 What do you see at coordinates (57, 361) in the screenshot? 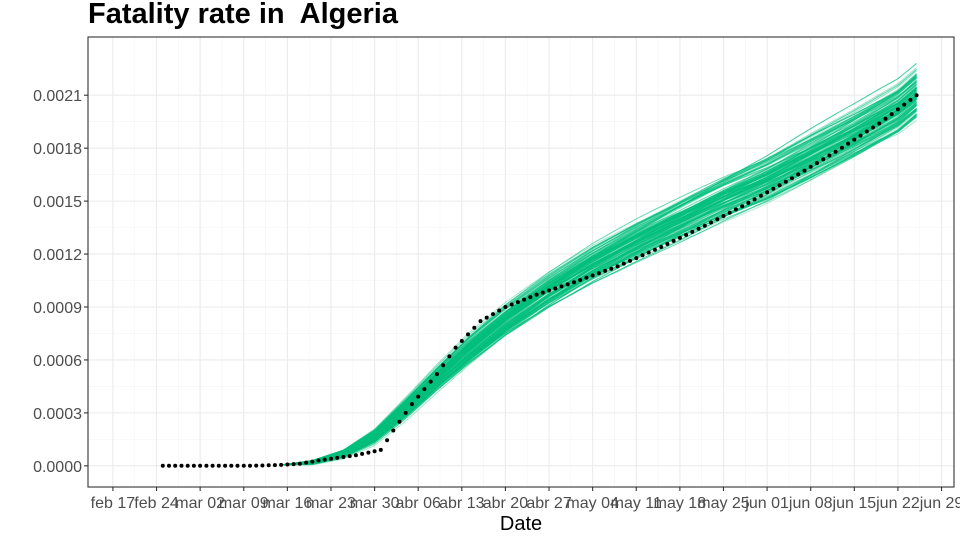
I see `y-tick-label: 0.0006` at bounding box center [57, 361].